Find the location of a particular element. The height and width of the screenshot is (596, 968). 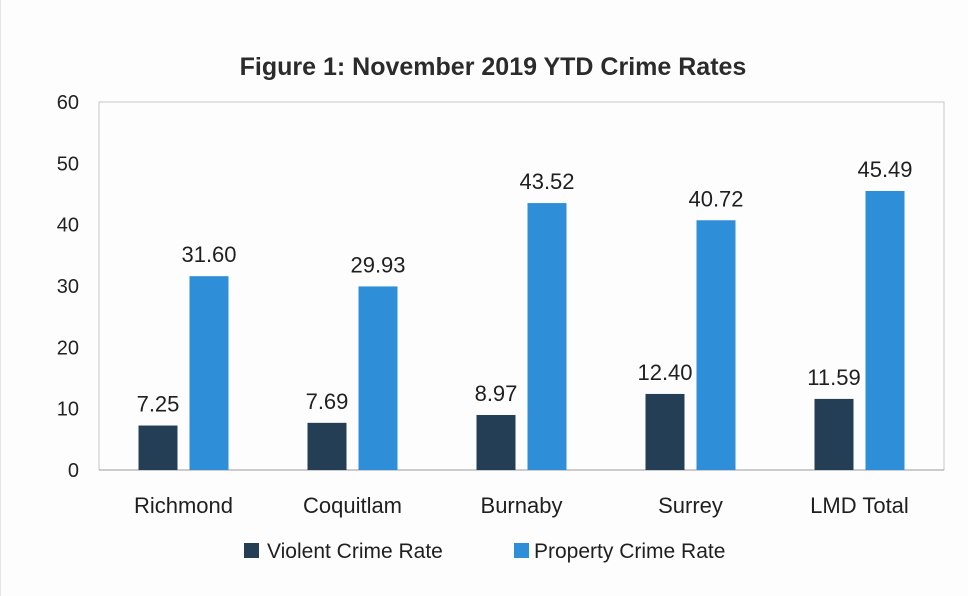

x-axis: Richmond Coquitlam Burnaby Surrey LMD Total is located at coordinates (521, 505).